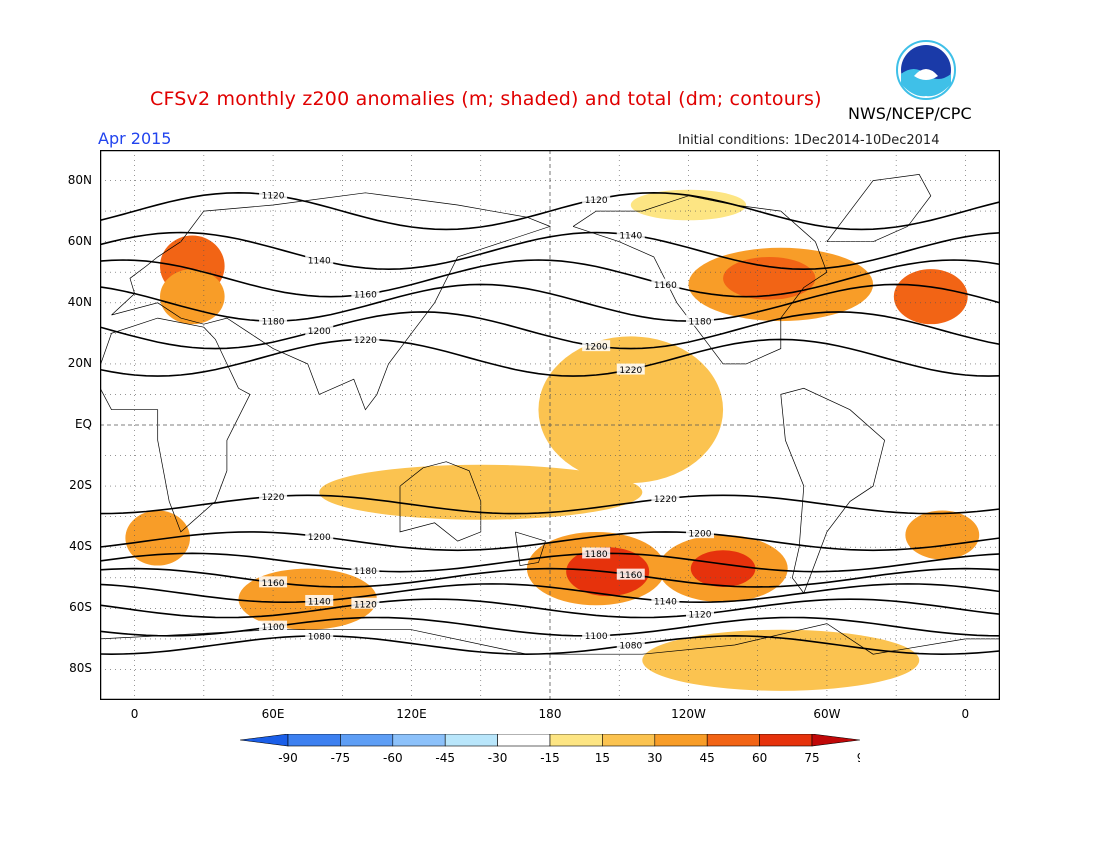  Describe the element at coordinates (759, 758) in the screenshot. I see `colorbar-tick-label: 60` at that location.